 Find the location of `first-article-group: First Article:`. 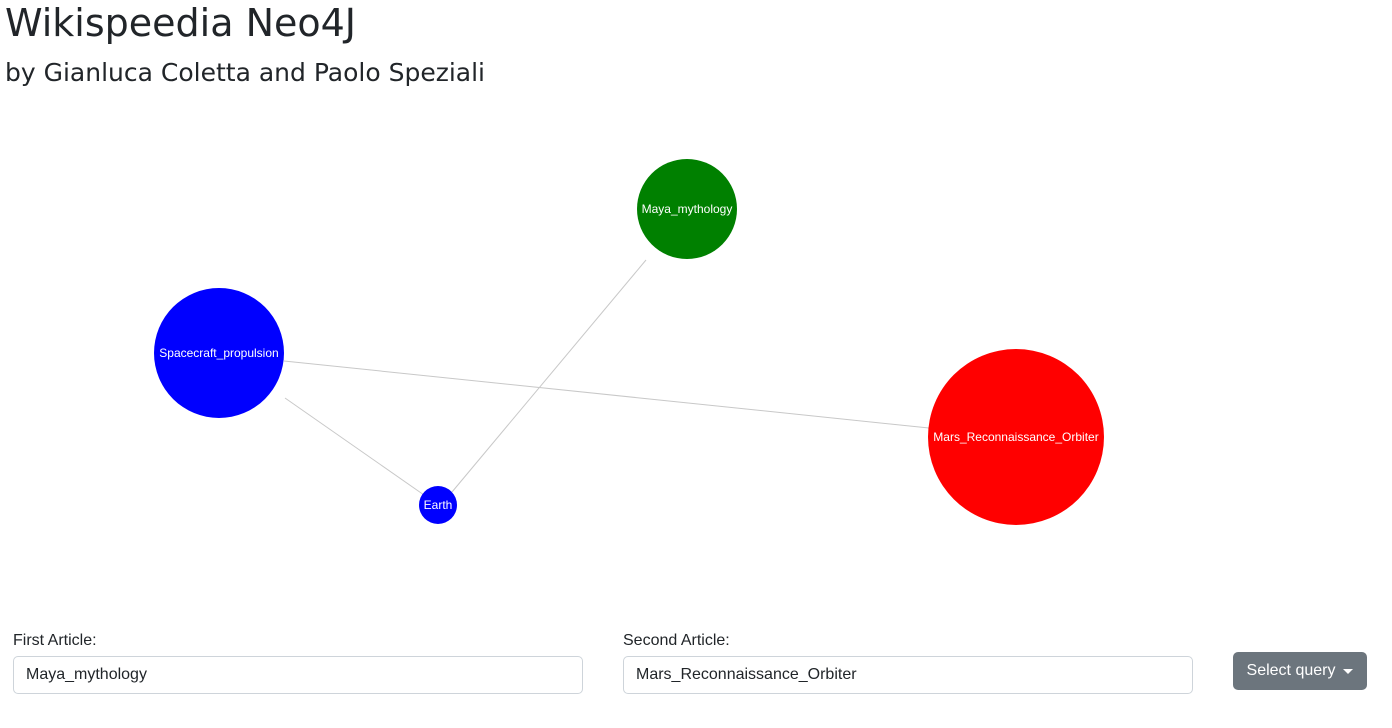

first-article-group: First Article: is located at coordinates (298, 662).